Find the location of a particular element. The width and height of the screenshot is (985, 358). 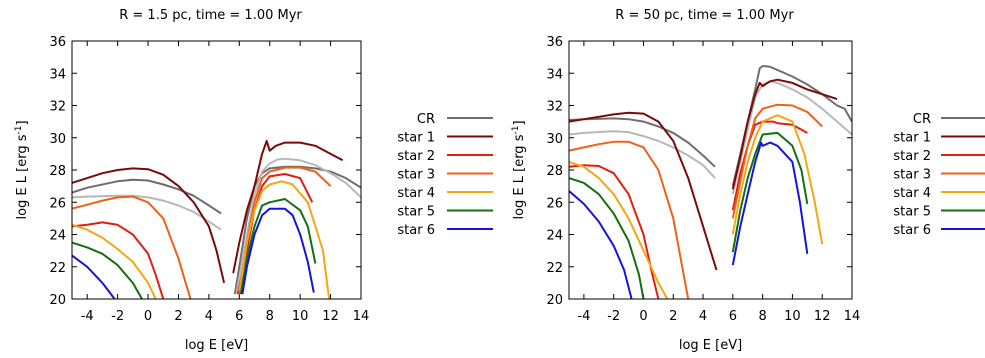

chart-title: R = 50 pc, time = 1.00 Myr is located at coordinates (704, 15).